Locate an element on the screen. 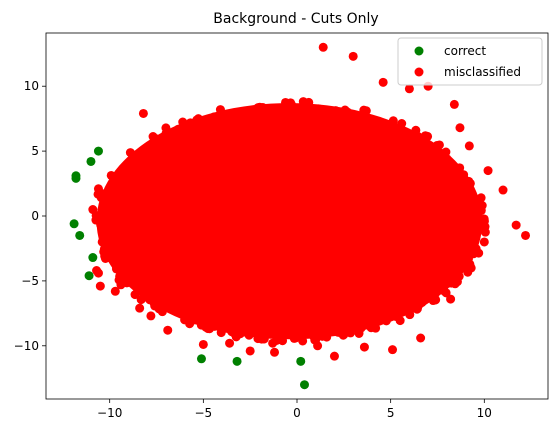 The image size is (554, 435). x-tick-label: −5 is located at coordinates (203, 413).